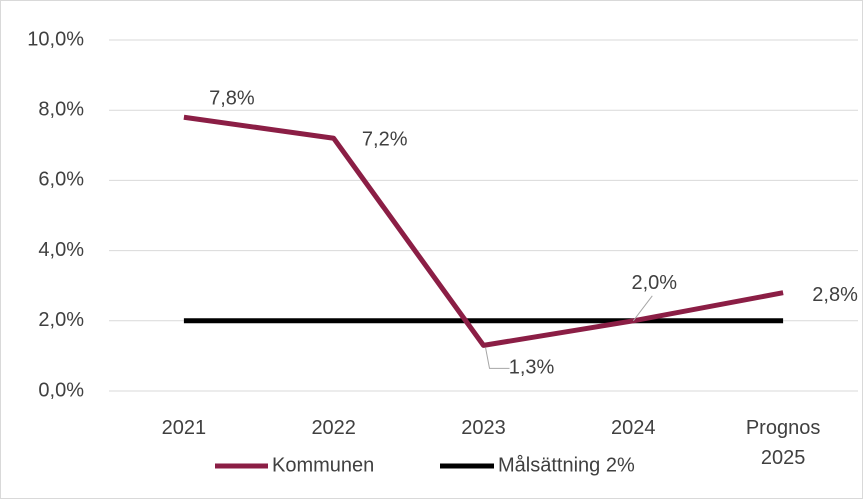 The image size is (864, 500). What do you see at coordinates (61, 180) in the screenshot?
I see `y-tick-label: 6,0%` at bounding box center [61, 180].